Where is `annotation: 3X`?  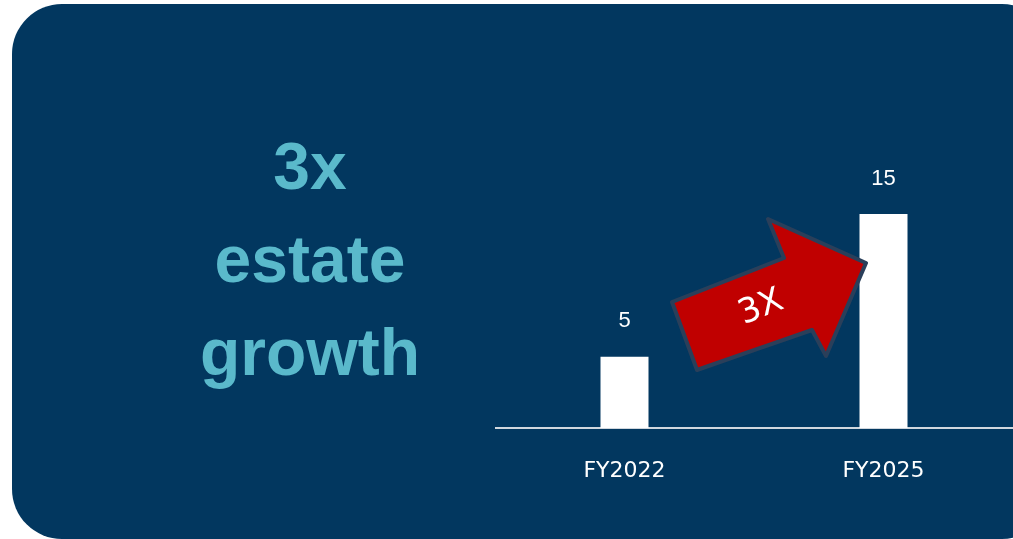
annotation: 3X is located at coordinates (760, 305).